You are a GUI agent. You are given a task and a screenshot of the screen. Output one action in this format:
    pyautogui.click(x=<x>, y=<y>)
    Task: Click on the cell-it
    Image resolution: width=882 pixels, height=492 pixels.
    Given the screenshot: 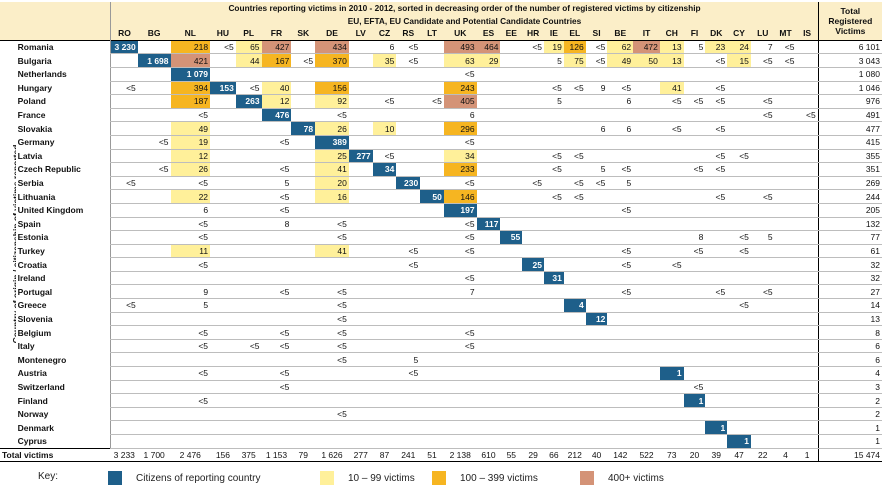 What is the action you would take?
    pyautogui.click(x=646, y=387)
    